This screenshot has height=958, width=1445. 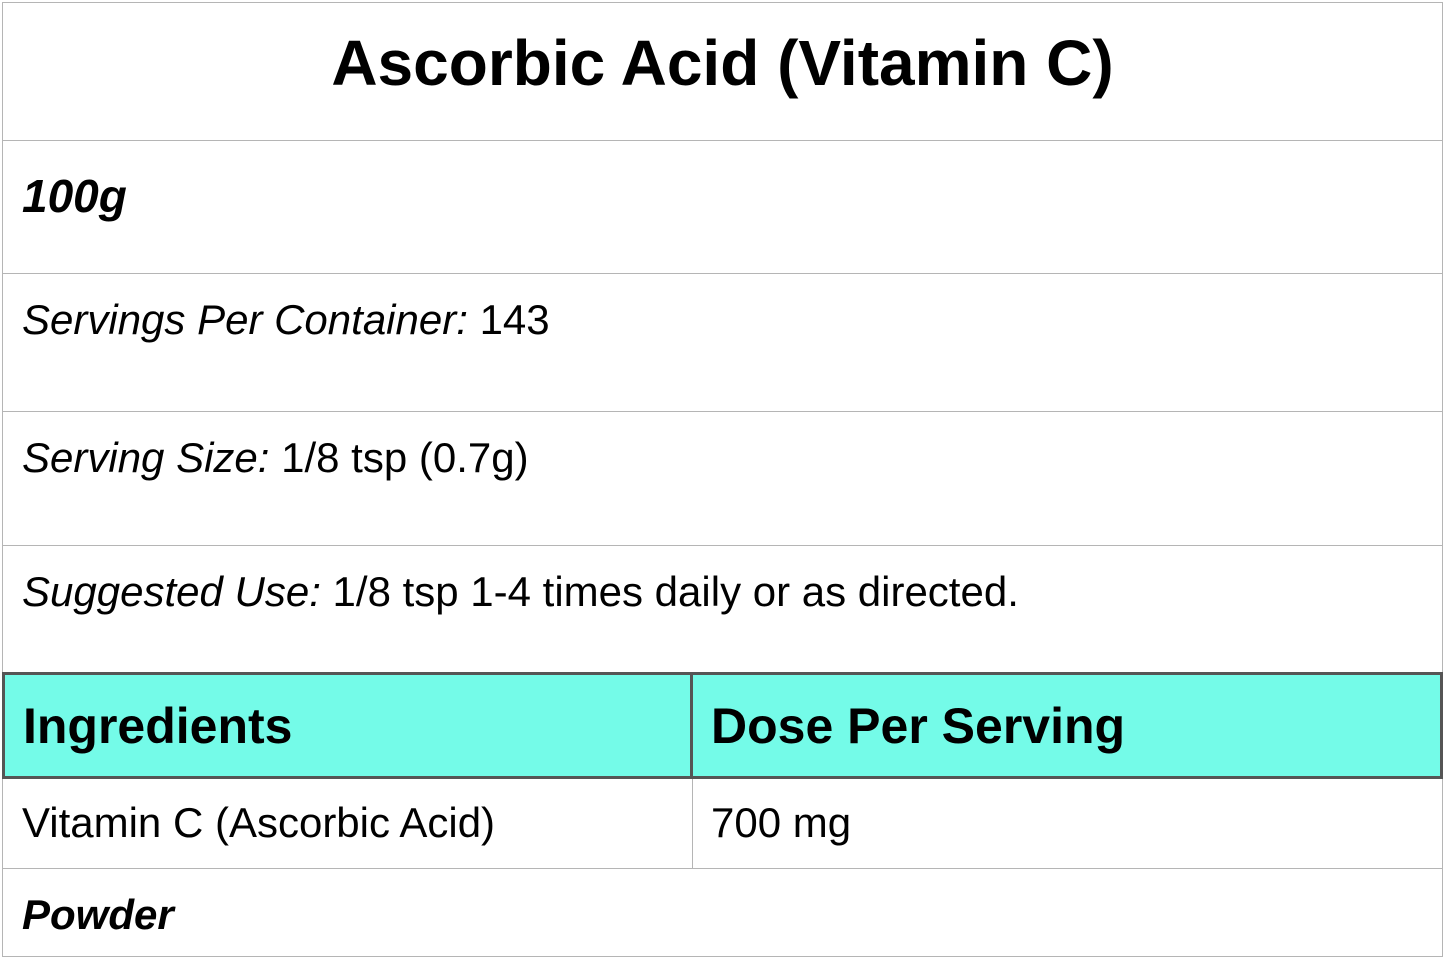 What do you see at coordinates (722, 479) in the screenshot?
I see `serving-size-row: Serving Size: 1/8 tsp (0.7g)` at bounding box center [722, 479].